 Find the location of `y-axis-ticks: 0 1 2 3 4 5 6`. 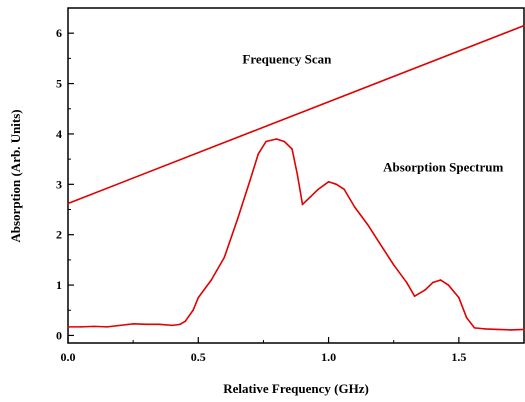

y-axis-ticks: 0 1 2 3 4 5 6 is located at coordinates (65, 184).